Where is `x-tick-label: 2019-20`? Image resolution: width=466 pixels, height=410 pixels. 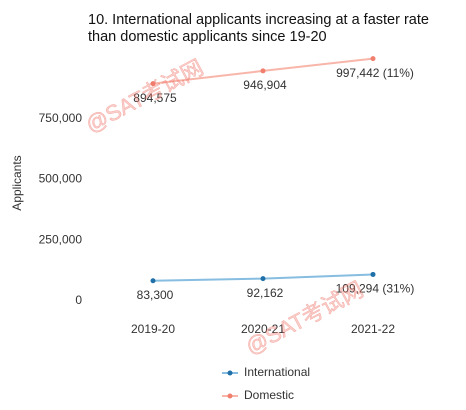
x-tick-label: 2019-20 is located at coordinates (153, 329).